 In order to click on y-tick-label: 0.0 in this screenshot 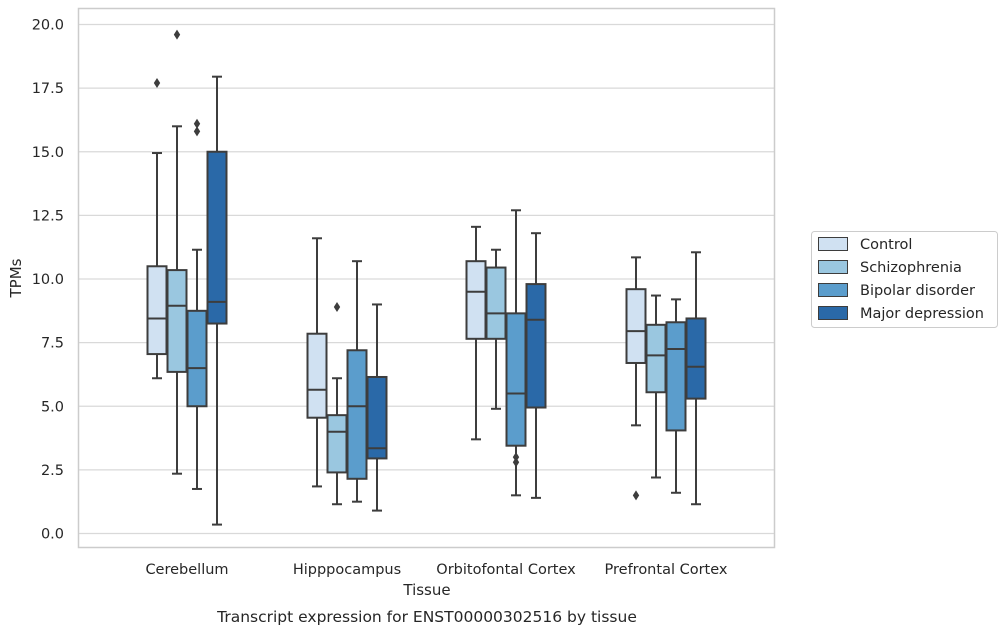, I will do `click(52, 535)`.